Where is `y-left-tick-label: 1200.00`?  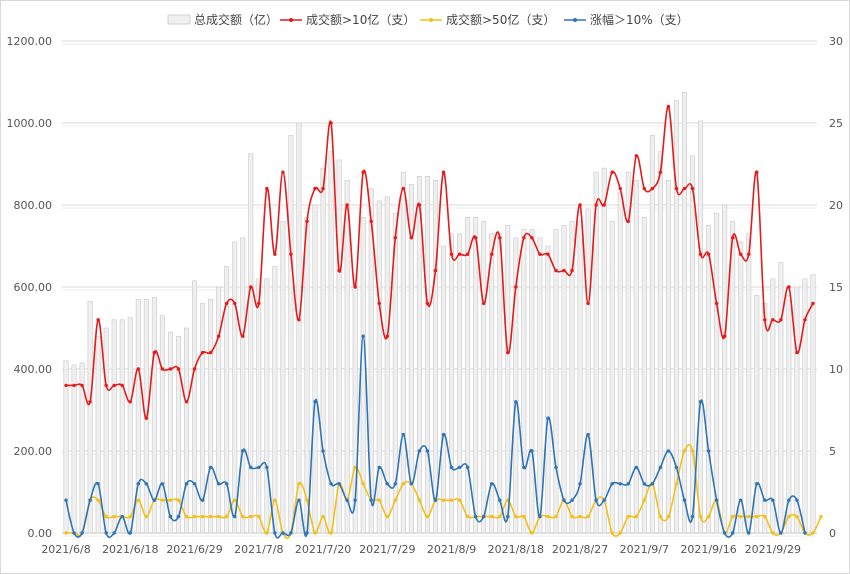
y-left-tick-label: 1200.00 is located at coordinates (30, 41).